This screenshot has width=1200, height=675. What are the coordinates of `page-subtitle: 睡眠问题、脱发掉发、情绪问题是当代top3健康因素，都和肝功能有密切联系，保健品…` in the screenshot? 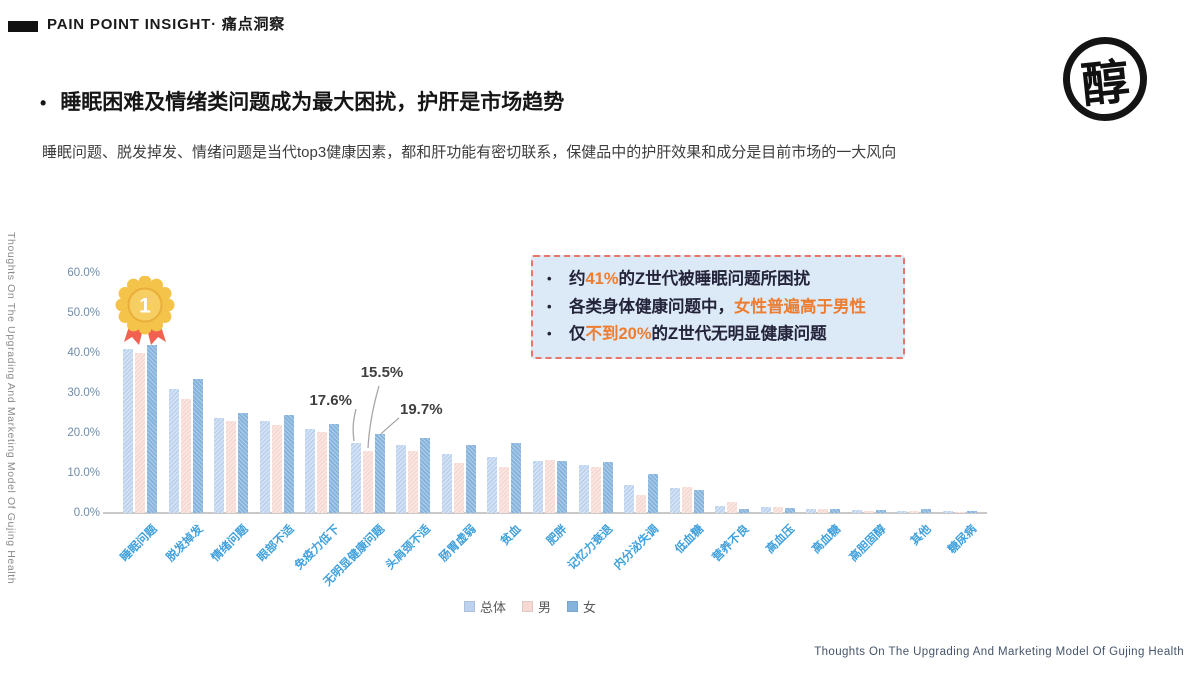 It's located at (469, 152).